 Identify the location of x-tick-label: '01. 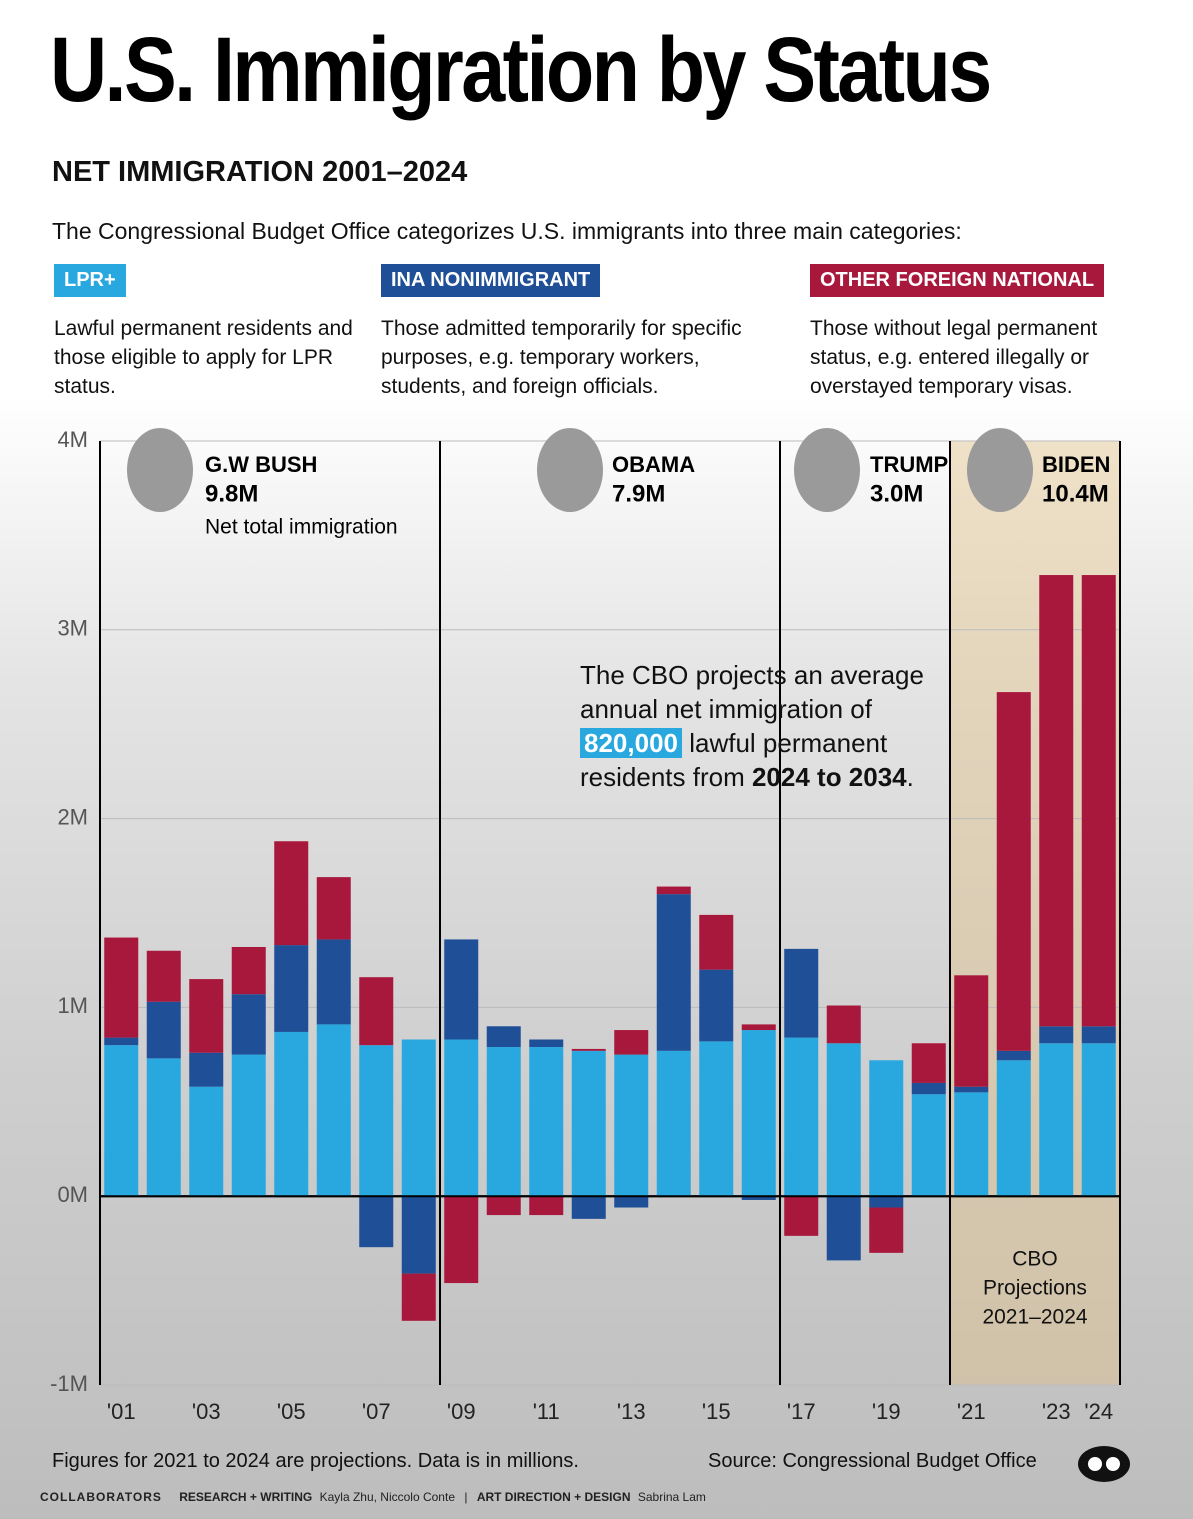
(121, 1411).